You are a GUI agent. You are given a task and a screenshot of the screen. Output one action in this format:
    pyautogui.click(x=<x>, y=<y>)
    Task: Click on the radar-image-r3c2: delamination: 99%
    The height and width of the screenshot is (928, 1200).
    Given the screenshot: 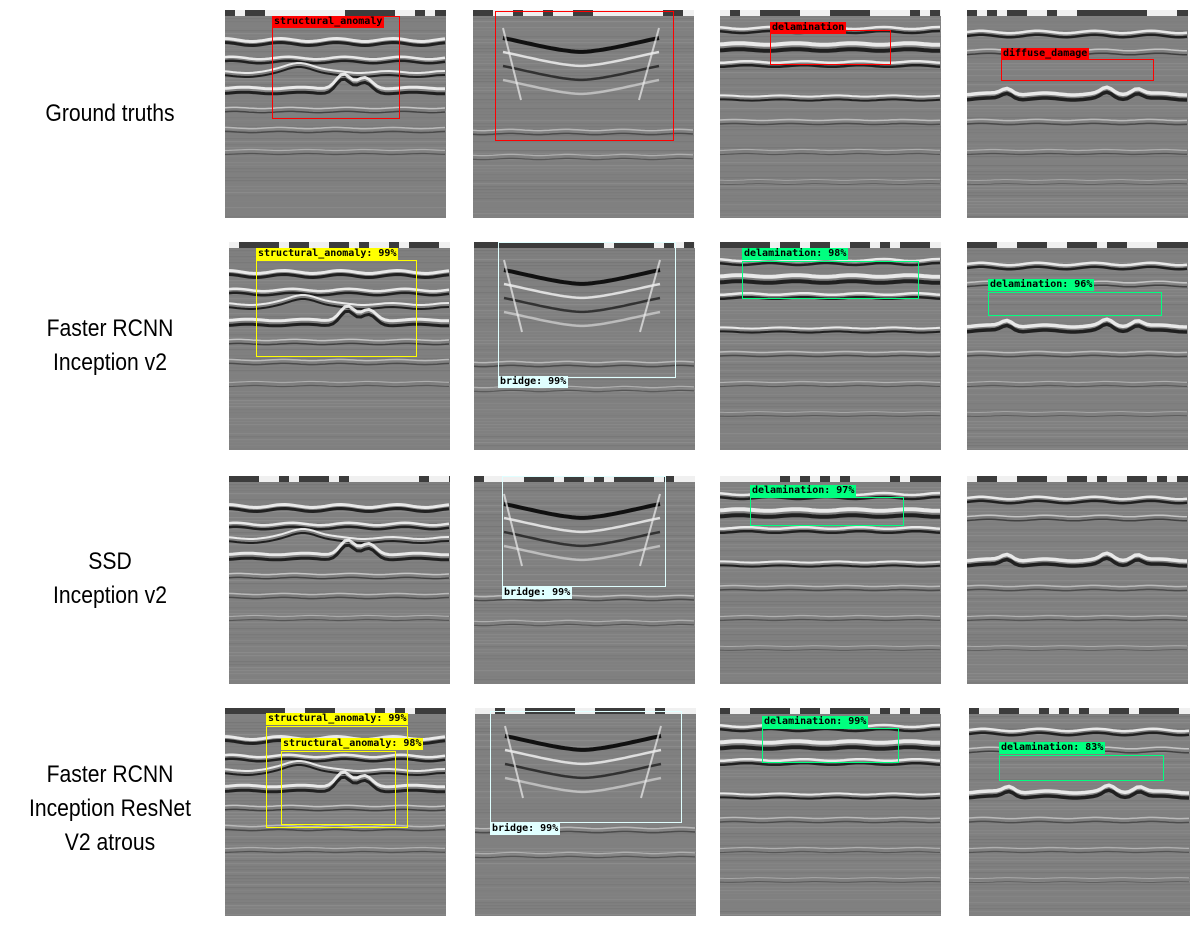 What is the action you would take?
    pyautogui.click(x=830, y=812)
    